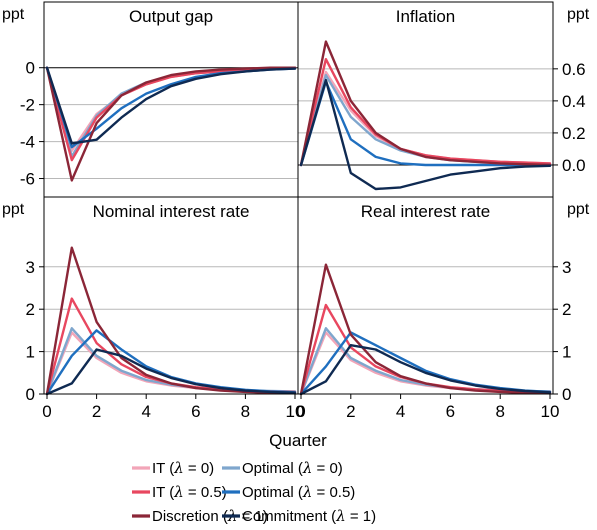 The width and height of the screenshot is (597, 530). What do you see at coordinates (574, 101) in the screenshot?
I see `y-tick-label: 0.4` at bounding box center [574, 101].